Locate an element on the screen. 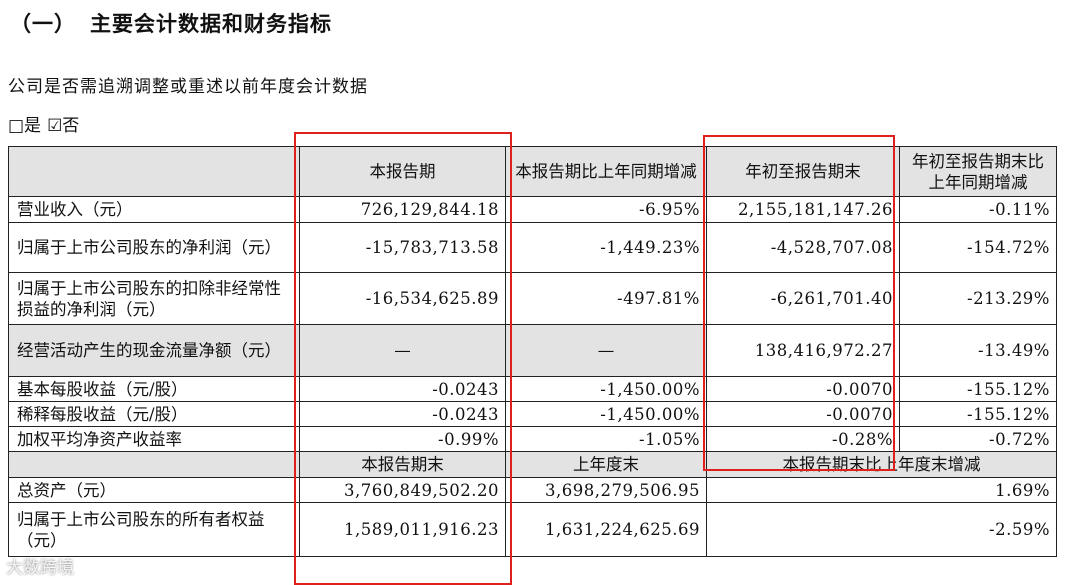  row-label: 归属于上市公司股东的所有者权益（元） is located at coordinates (154, 529).